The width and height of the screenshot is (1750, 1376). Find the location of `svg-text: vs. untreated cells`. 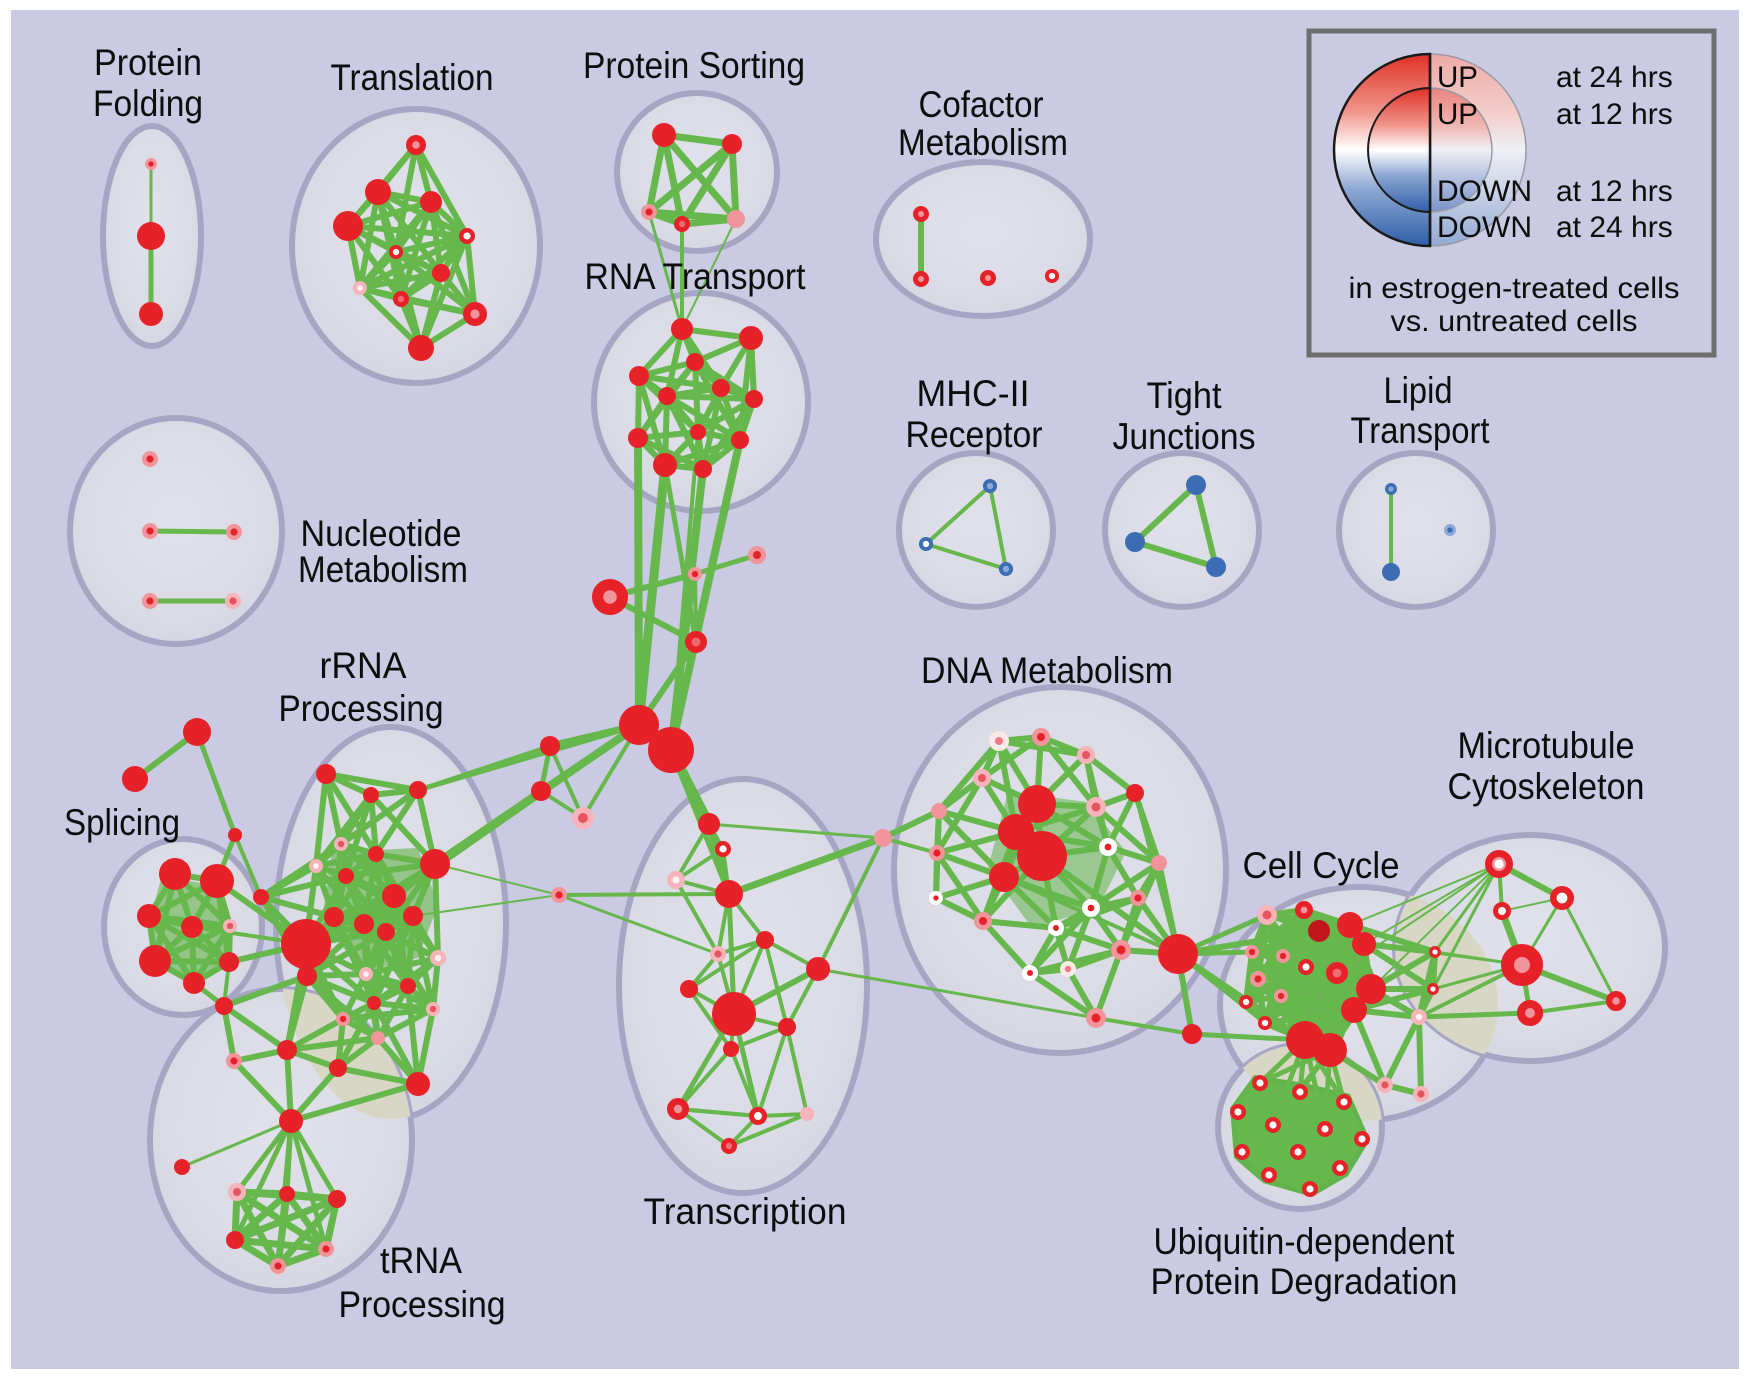

svg-text: vs. untreated cells is located at coordinates (1514, 321).